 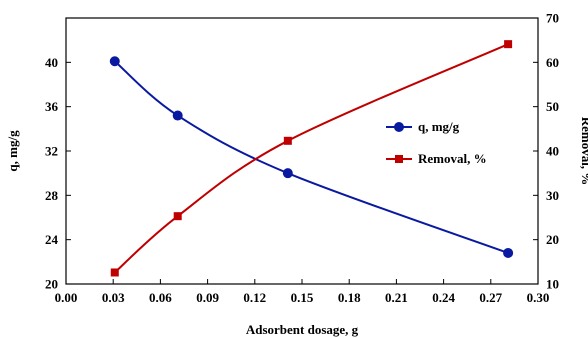 What do you see at coordinates (552, 195) in the screenshot?
I see `y-right-tick-label: 30` at bounding box center [552, 195].